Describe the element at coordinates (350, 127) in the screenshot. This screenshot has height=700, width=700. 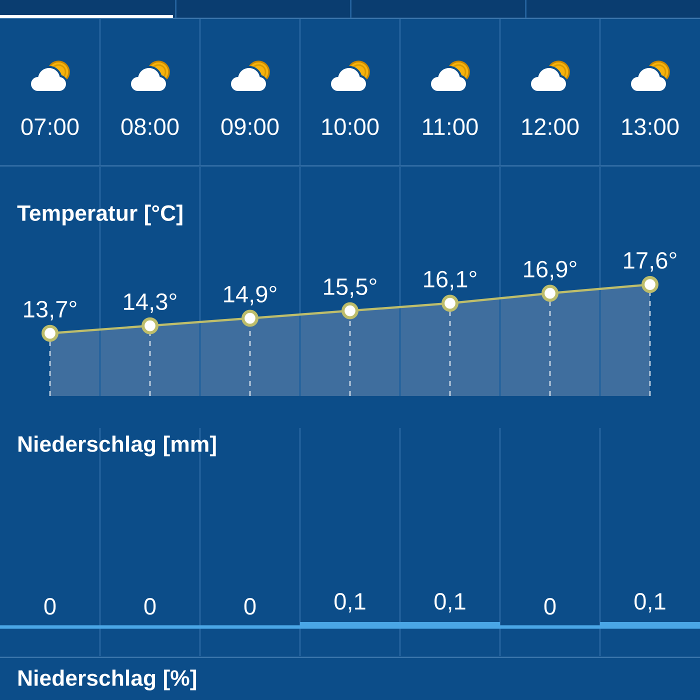
I see `x-tick-label: 10:00` at that location.